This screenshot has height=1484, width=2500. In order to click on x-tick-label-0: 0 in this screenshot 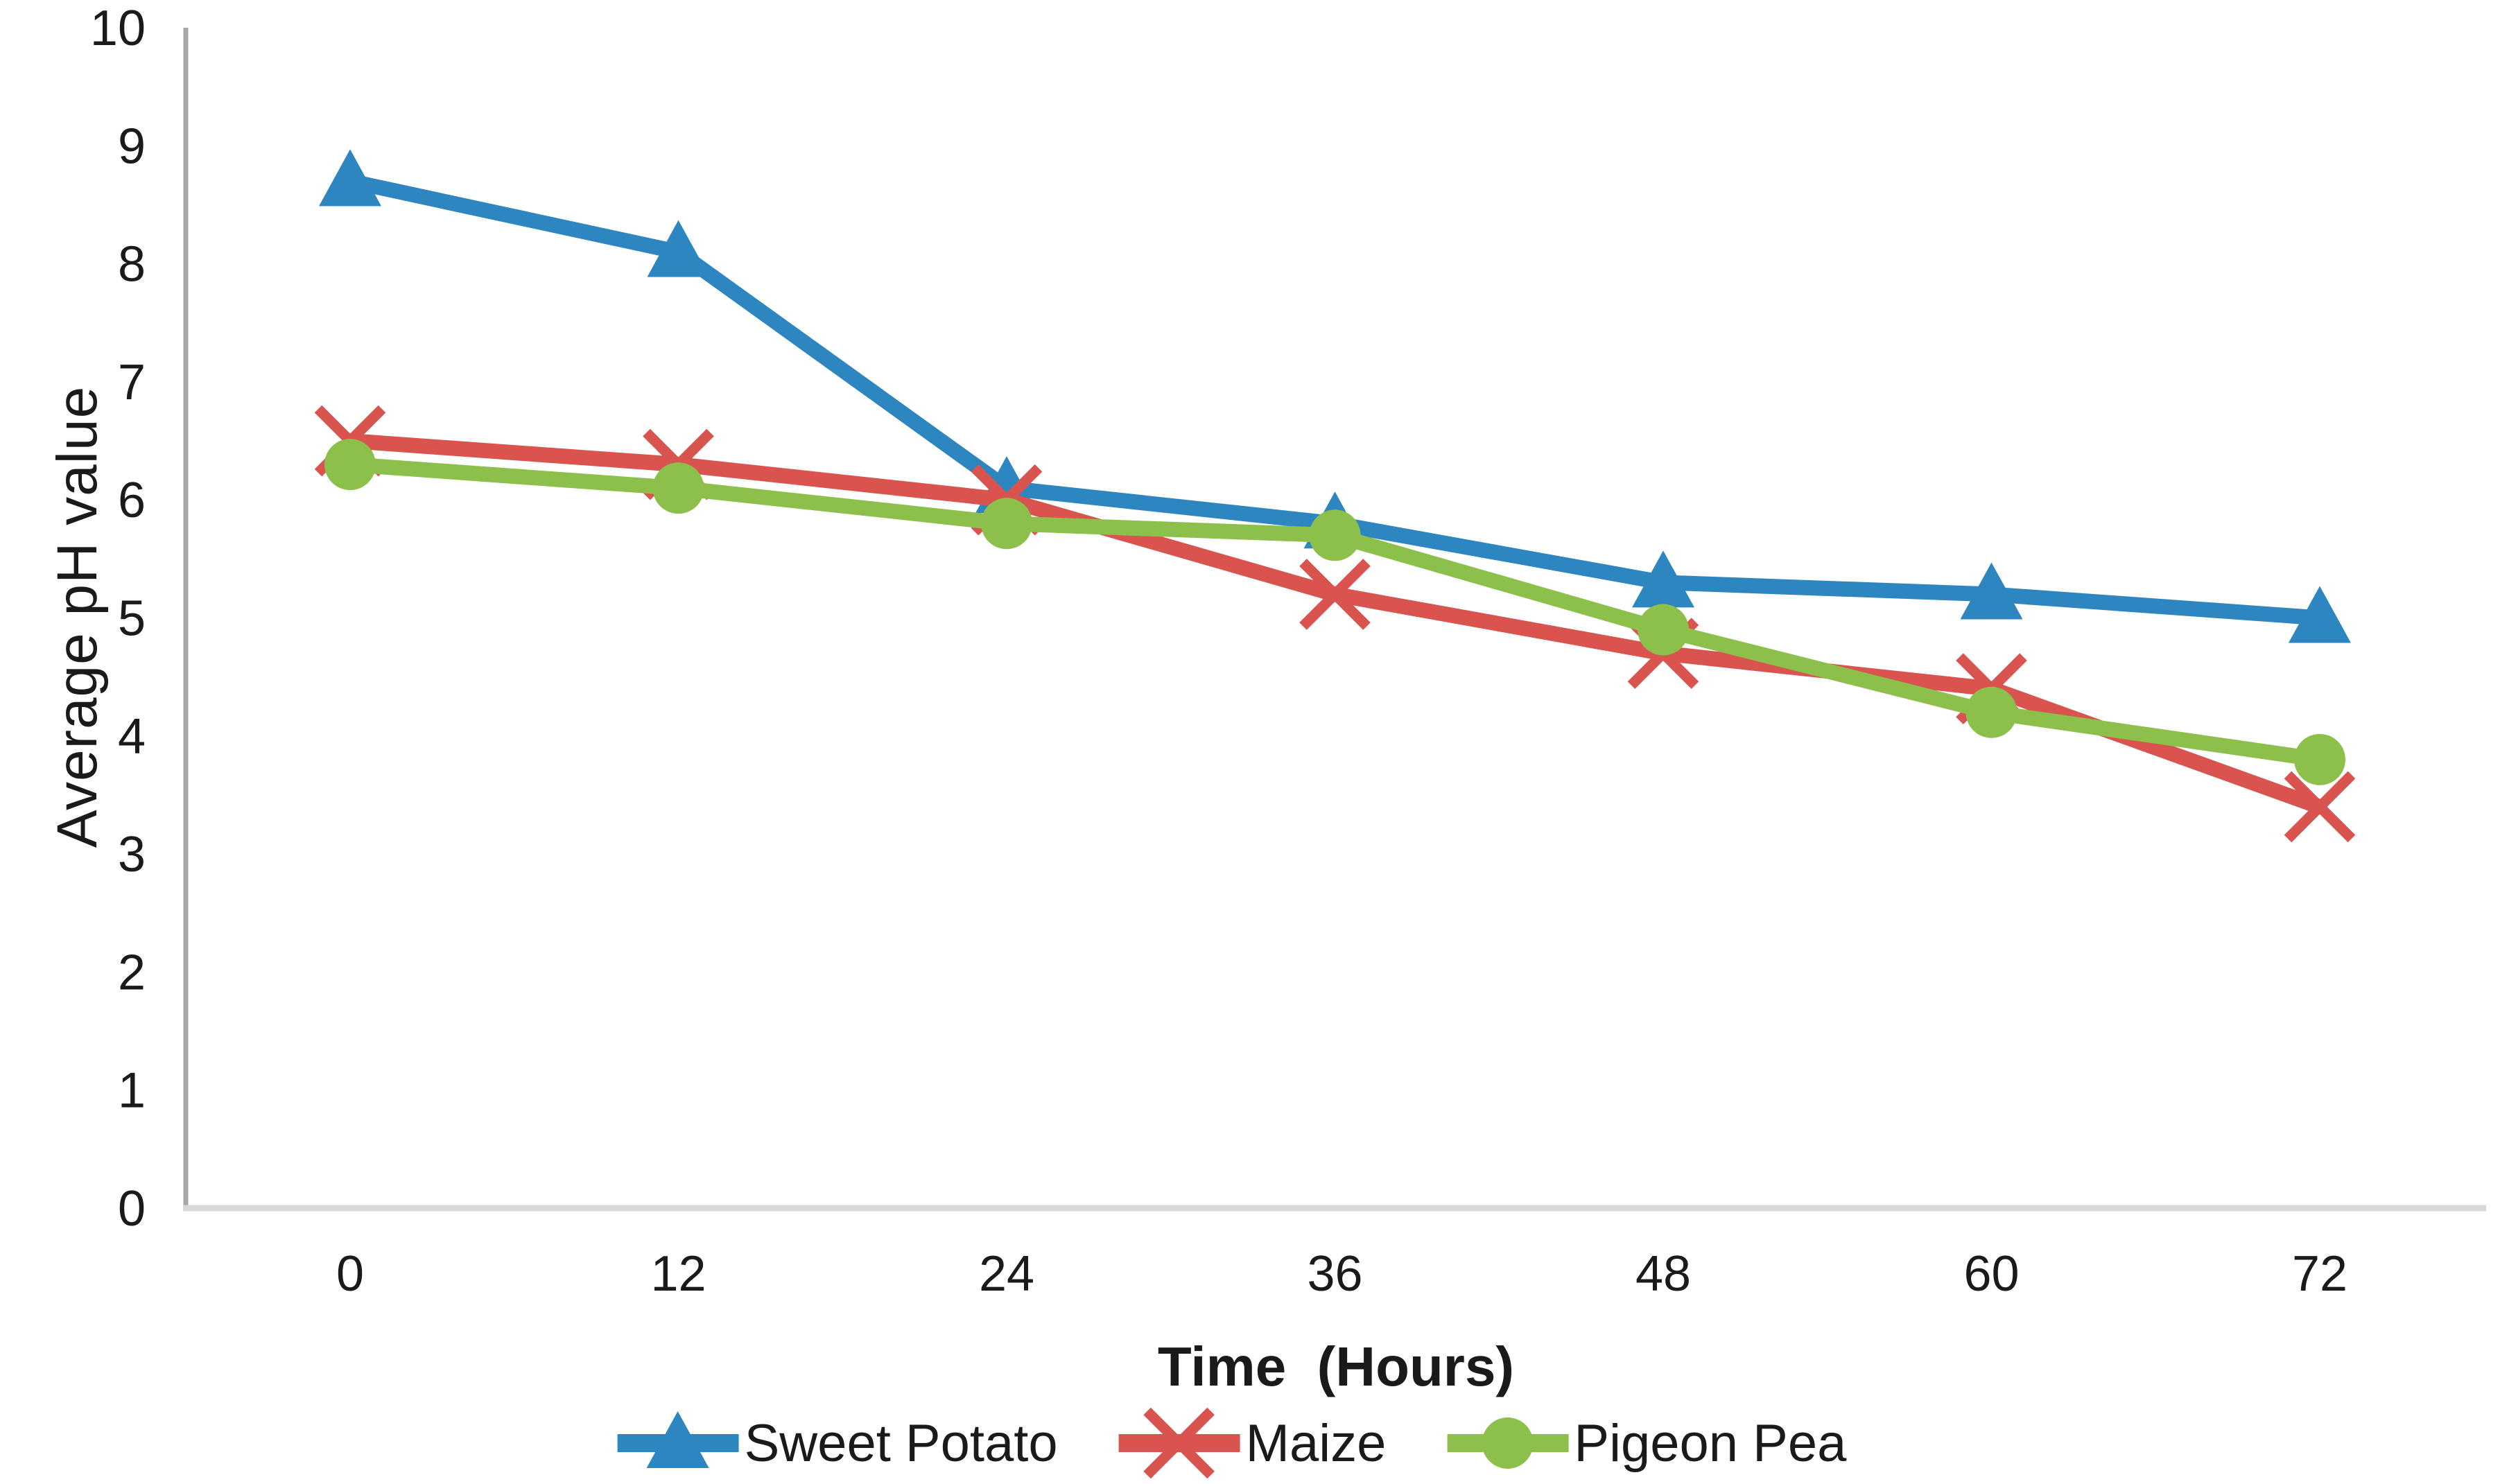, I will do `click(350, 1274)`.